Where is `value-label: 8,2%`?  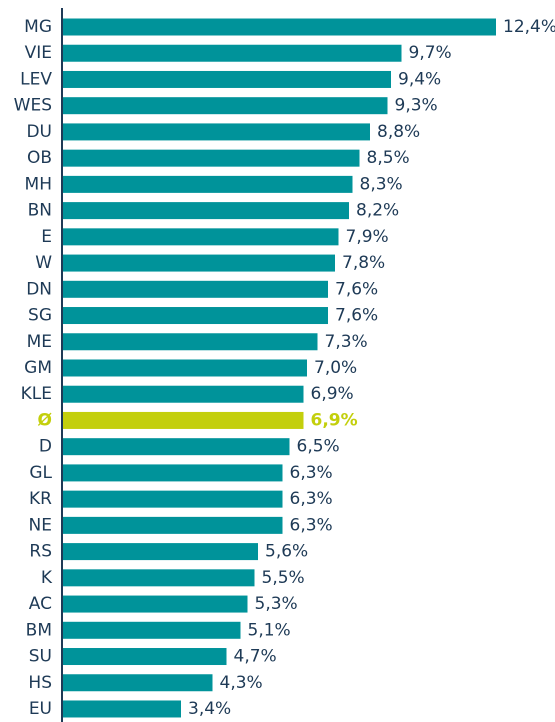
value-label: 8,2% is located at coordinates (377, 211).